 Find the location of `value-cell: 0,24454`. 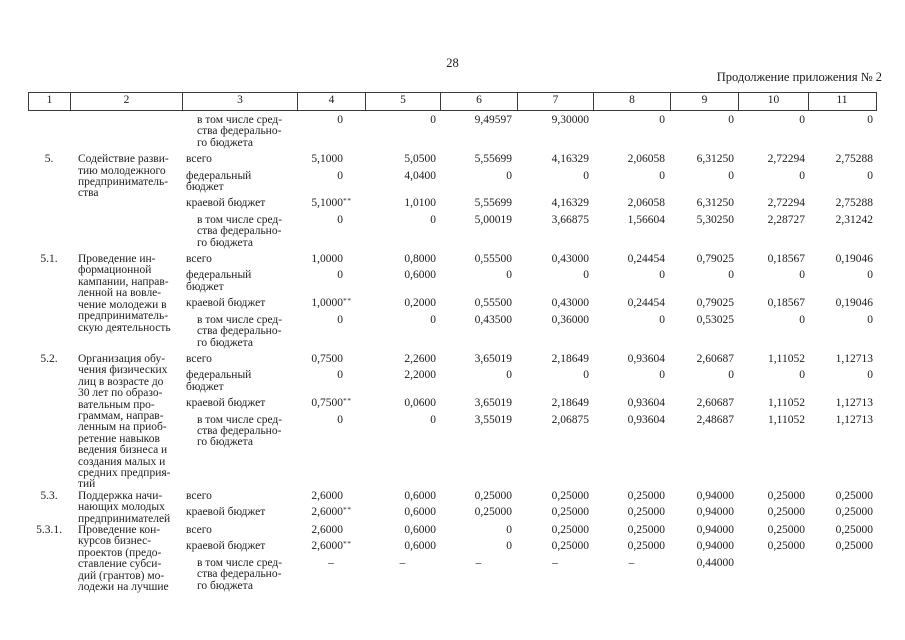

value-cell: 0,24454 is located at coordinates (646, 259).